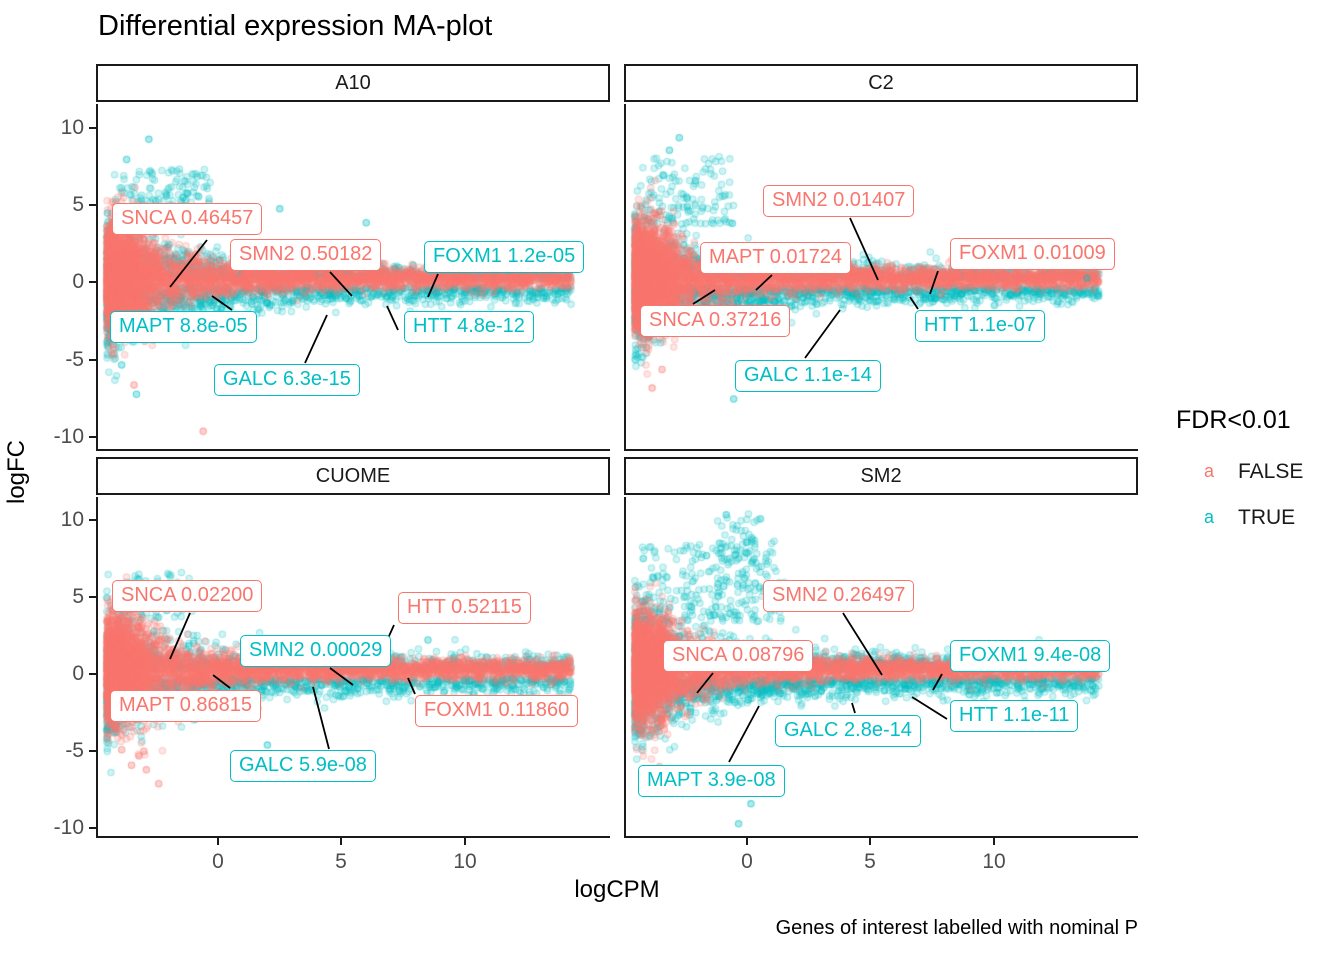 The height and width of the screenshot is (960, 1344). What do you see at coordinates (738, 656) in the screenshot?
I see `gene-label-snca: SNCA 0.08796` at bounding box center [738, 656].